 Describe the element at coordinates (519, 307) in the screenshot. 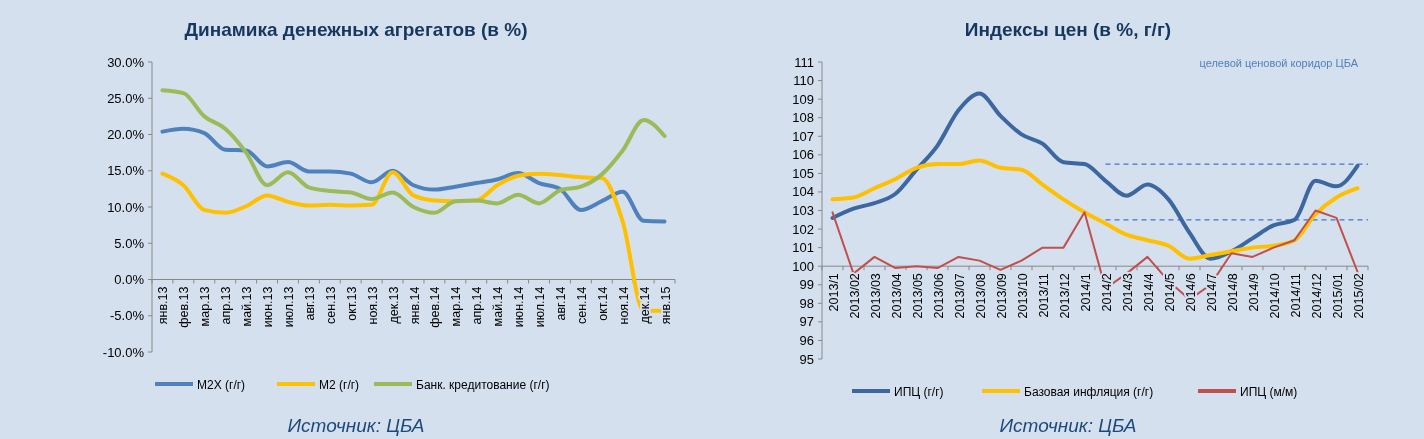

I see `x-tick-label: июн.14` at that location.